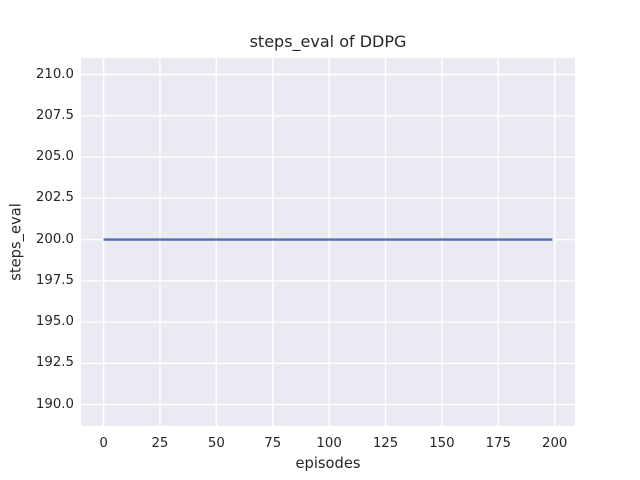  Describe the element at coordinates (54, 198) in the screenshot. I see `y-tick-label: 202.5` at that location.